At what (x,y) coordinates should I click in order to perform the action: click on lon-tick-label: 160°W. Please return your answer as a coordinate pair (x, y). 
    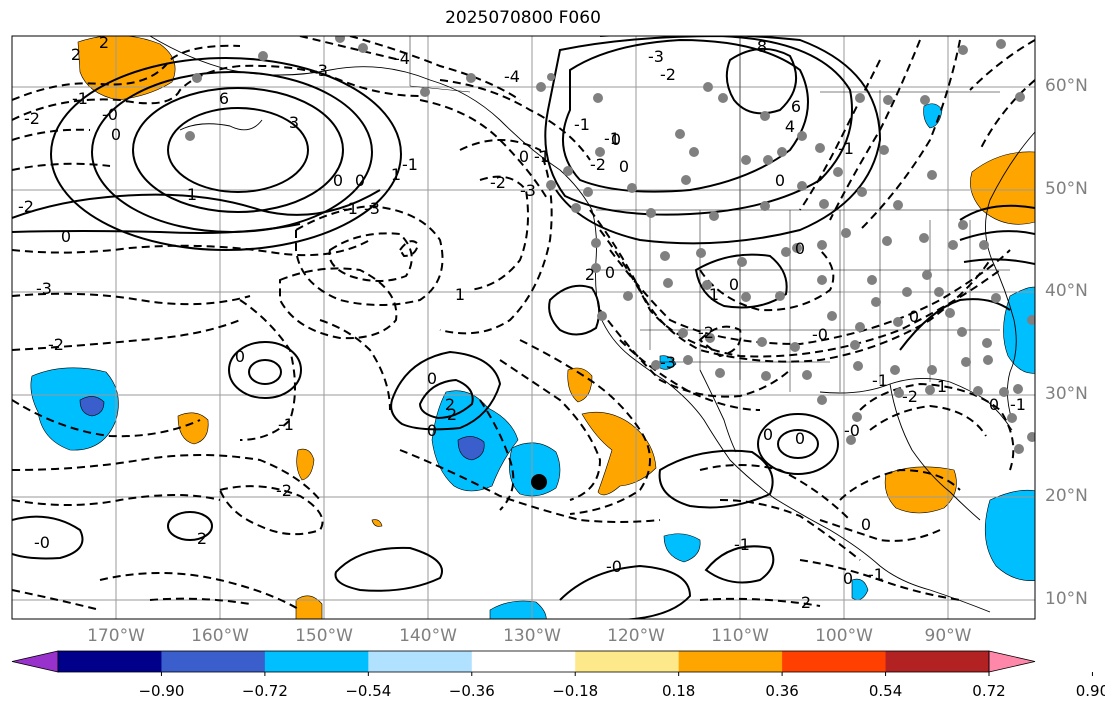
    Looking at the image, I should click on (220, 636).